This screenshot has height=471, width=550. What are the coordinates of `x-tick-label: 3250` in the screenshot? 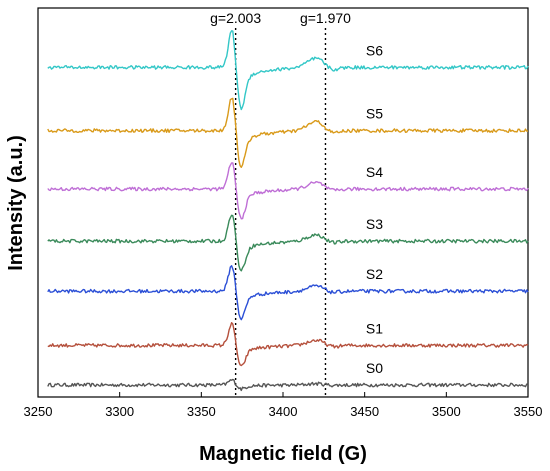 It's located at (38, 411).